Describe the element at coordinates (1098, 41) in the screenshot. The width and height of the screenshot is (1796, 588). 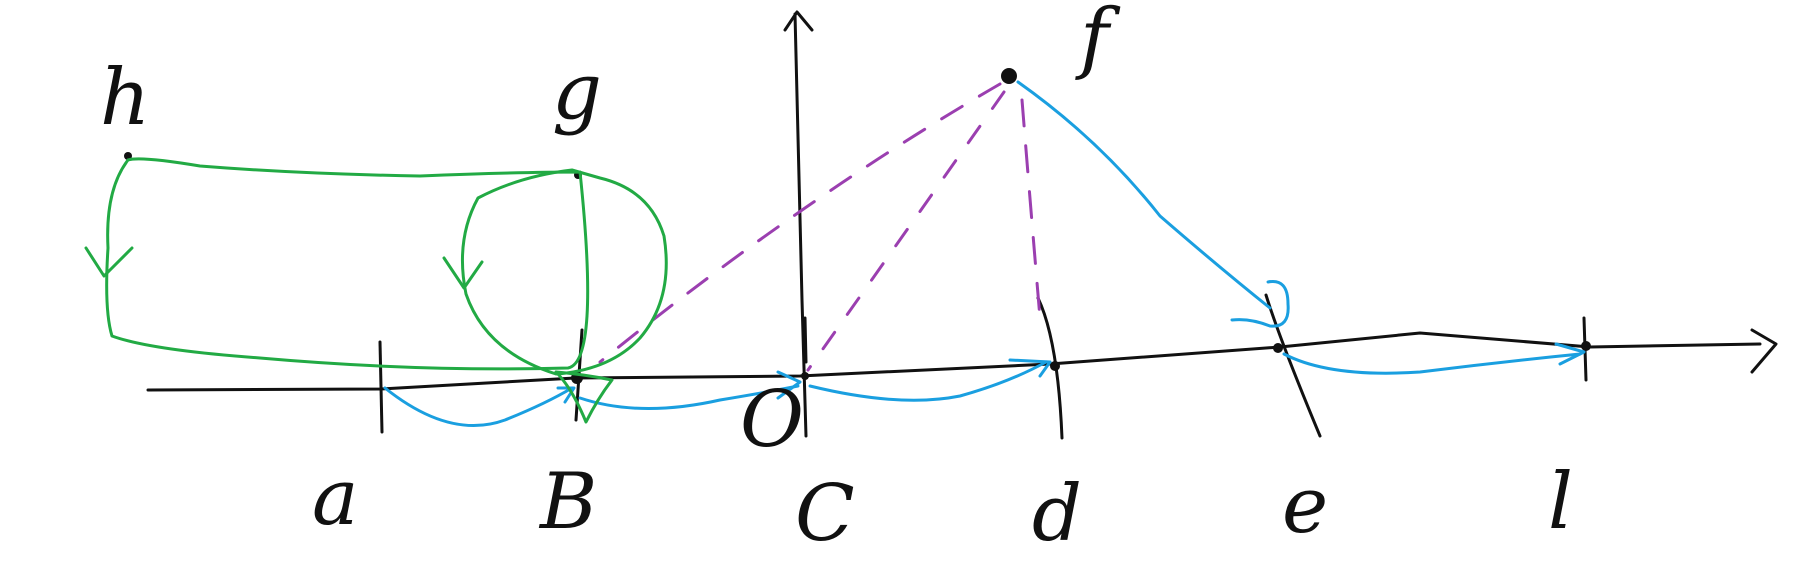
I see `point-label-f: f` at that location.